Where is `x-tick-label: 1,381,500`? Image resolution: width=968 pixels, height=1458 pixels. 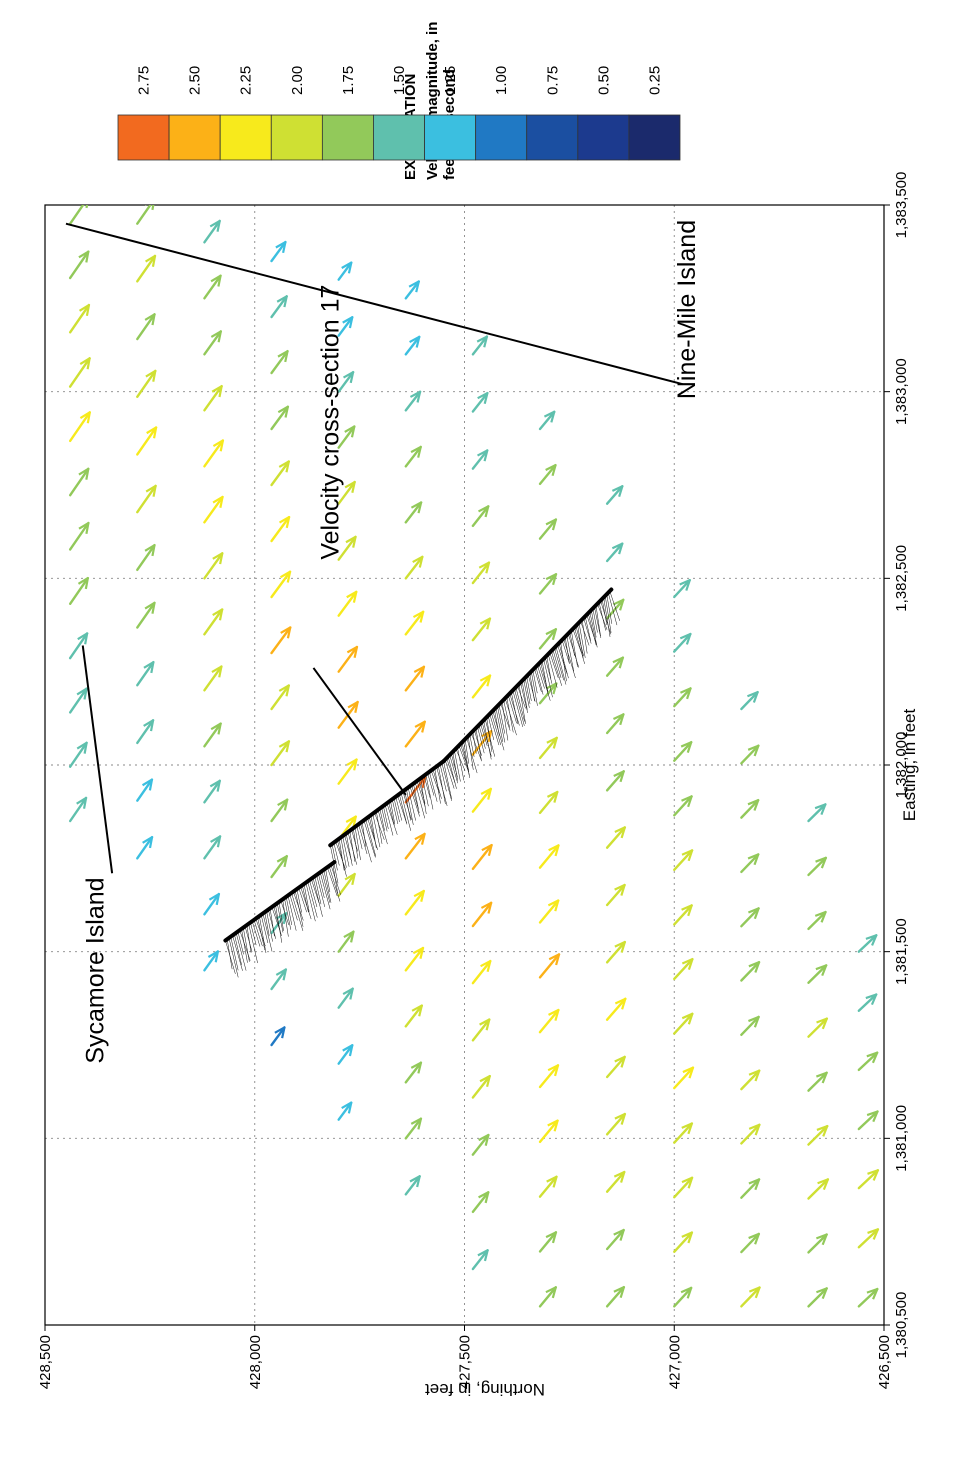 x-tick-label: 1,381,500 is located at coordinates (901, 951).